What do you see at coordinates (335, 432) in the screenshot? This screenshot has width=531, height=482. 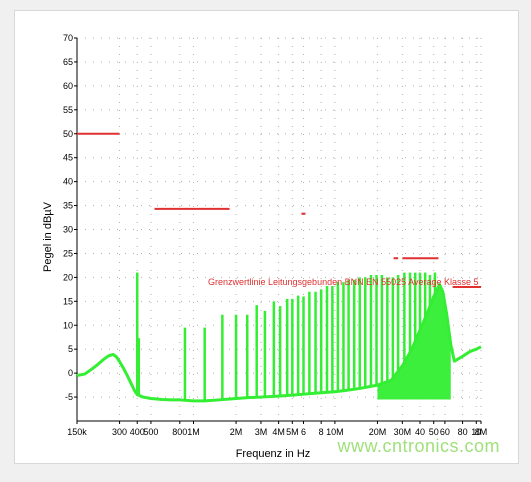 I see `x-tick-label: 10M` at bounding box center [335, 432].